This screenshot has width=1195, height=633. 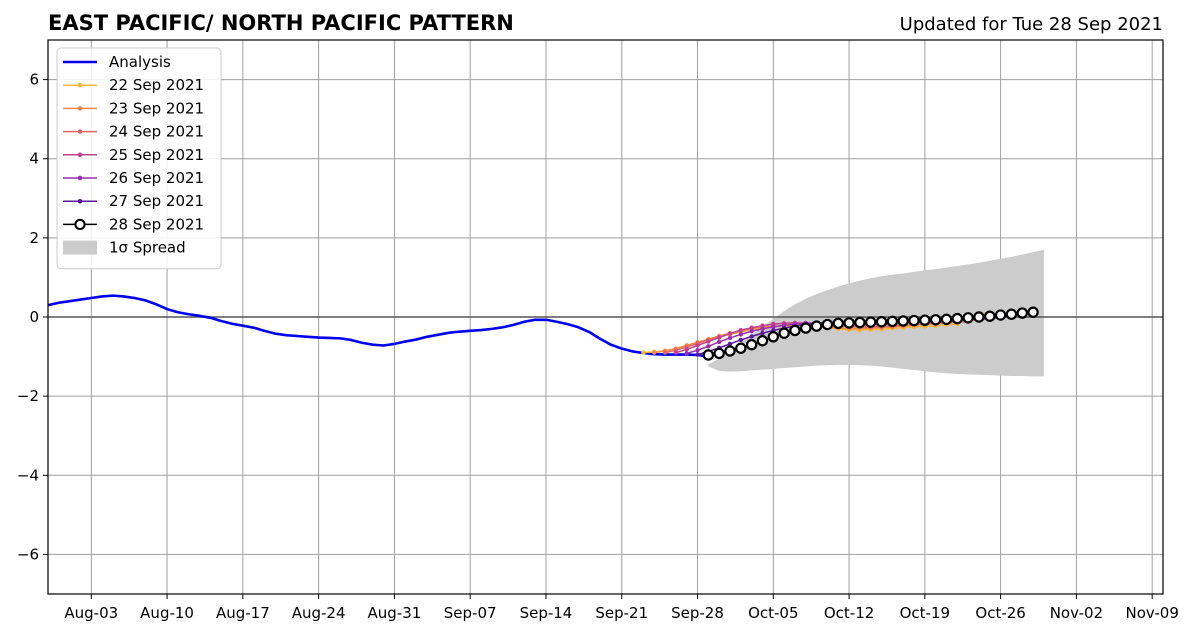 I want to click on x-tick-label: Sep-21, so click(x=621, y=613).